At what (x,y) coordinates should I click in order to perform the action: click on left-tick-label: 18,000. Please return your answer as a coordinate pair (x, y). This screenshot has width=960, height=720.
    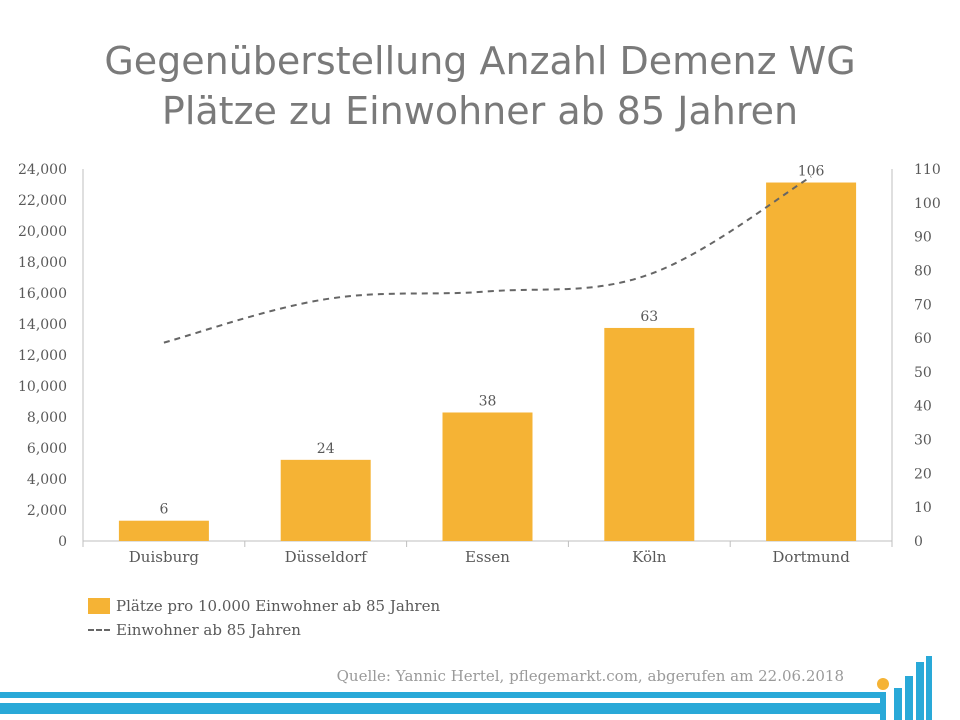
    Looking at the image, I should click on (42, 263).